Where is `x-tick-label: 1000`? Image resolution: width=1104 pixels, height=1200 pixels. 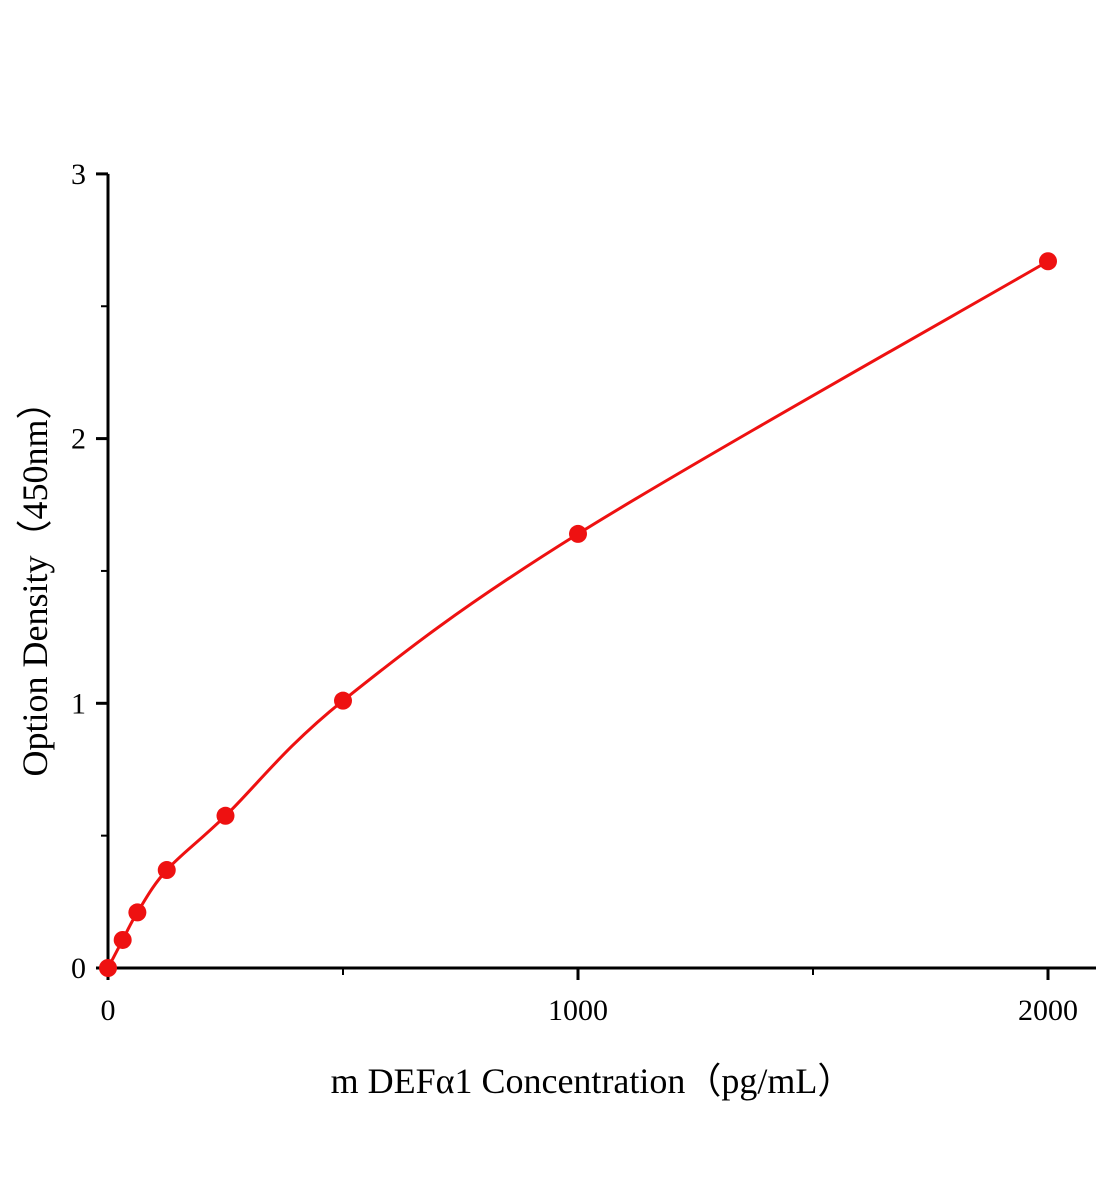 x-tick-label: 1000 is located at coordinates (578, 1010).